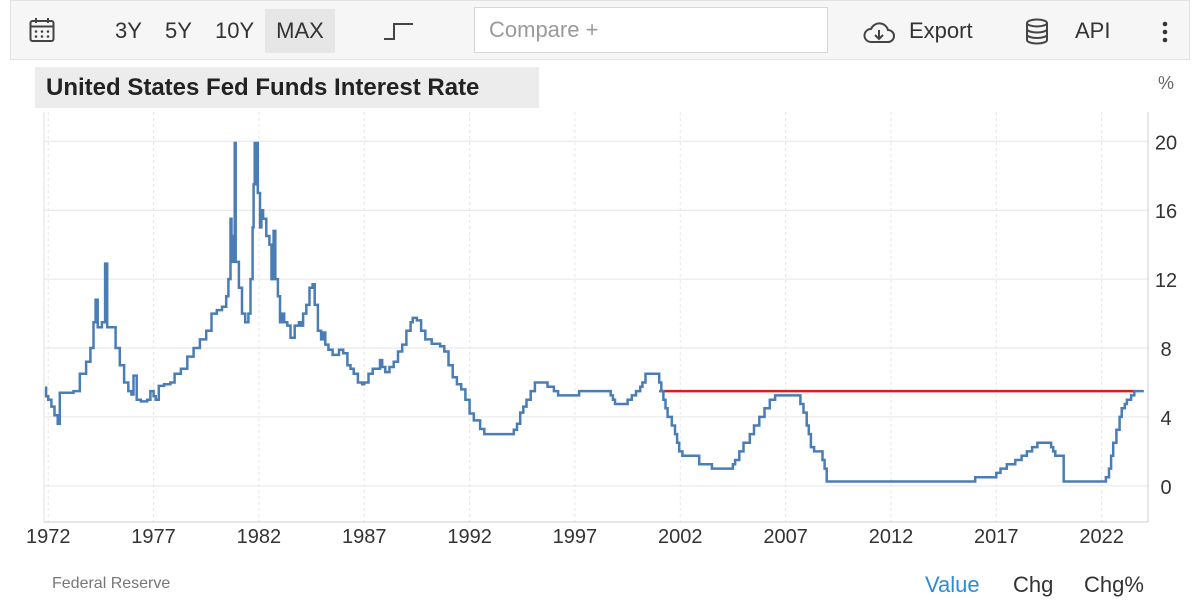  Describe the element at coordinates (259, 537) in the screenshot. I see `x-tick-label: 1982` at that location.